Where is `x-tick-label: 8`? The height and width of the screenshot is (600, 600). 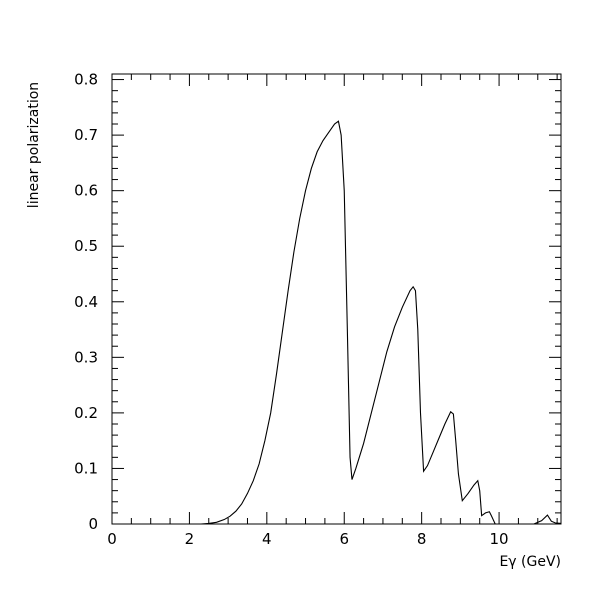 x-tick-label: 8 is located at coordinates (422, 539).